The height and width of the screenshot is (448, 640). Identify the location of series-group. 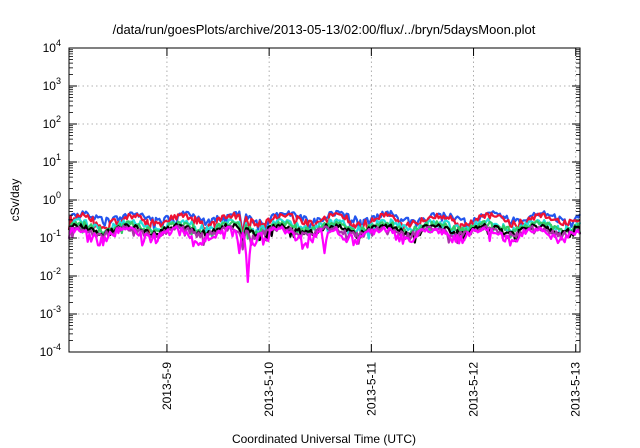
(324, 246).